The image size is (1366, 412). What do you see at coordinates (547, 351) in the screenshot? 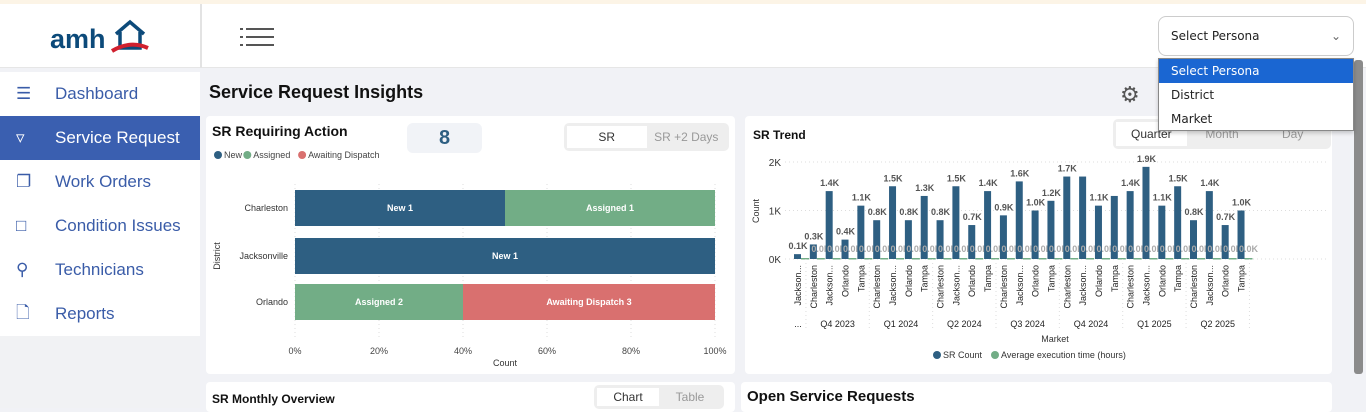
I see `x-tick-label: 60%` at bounding box center [547, 351].